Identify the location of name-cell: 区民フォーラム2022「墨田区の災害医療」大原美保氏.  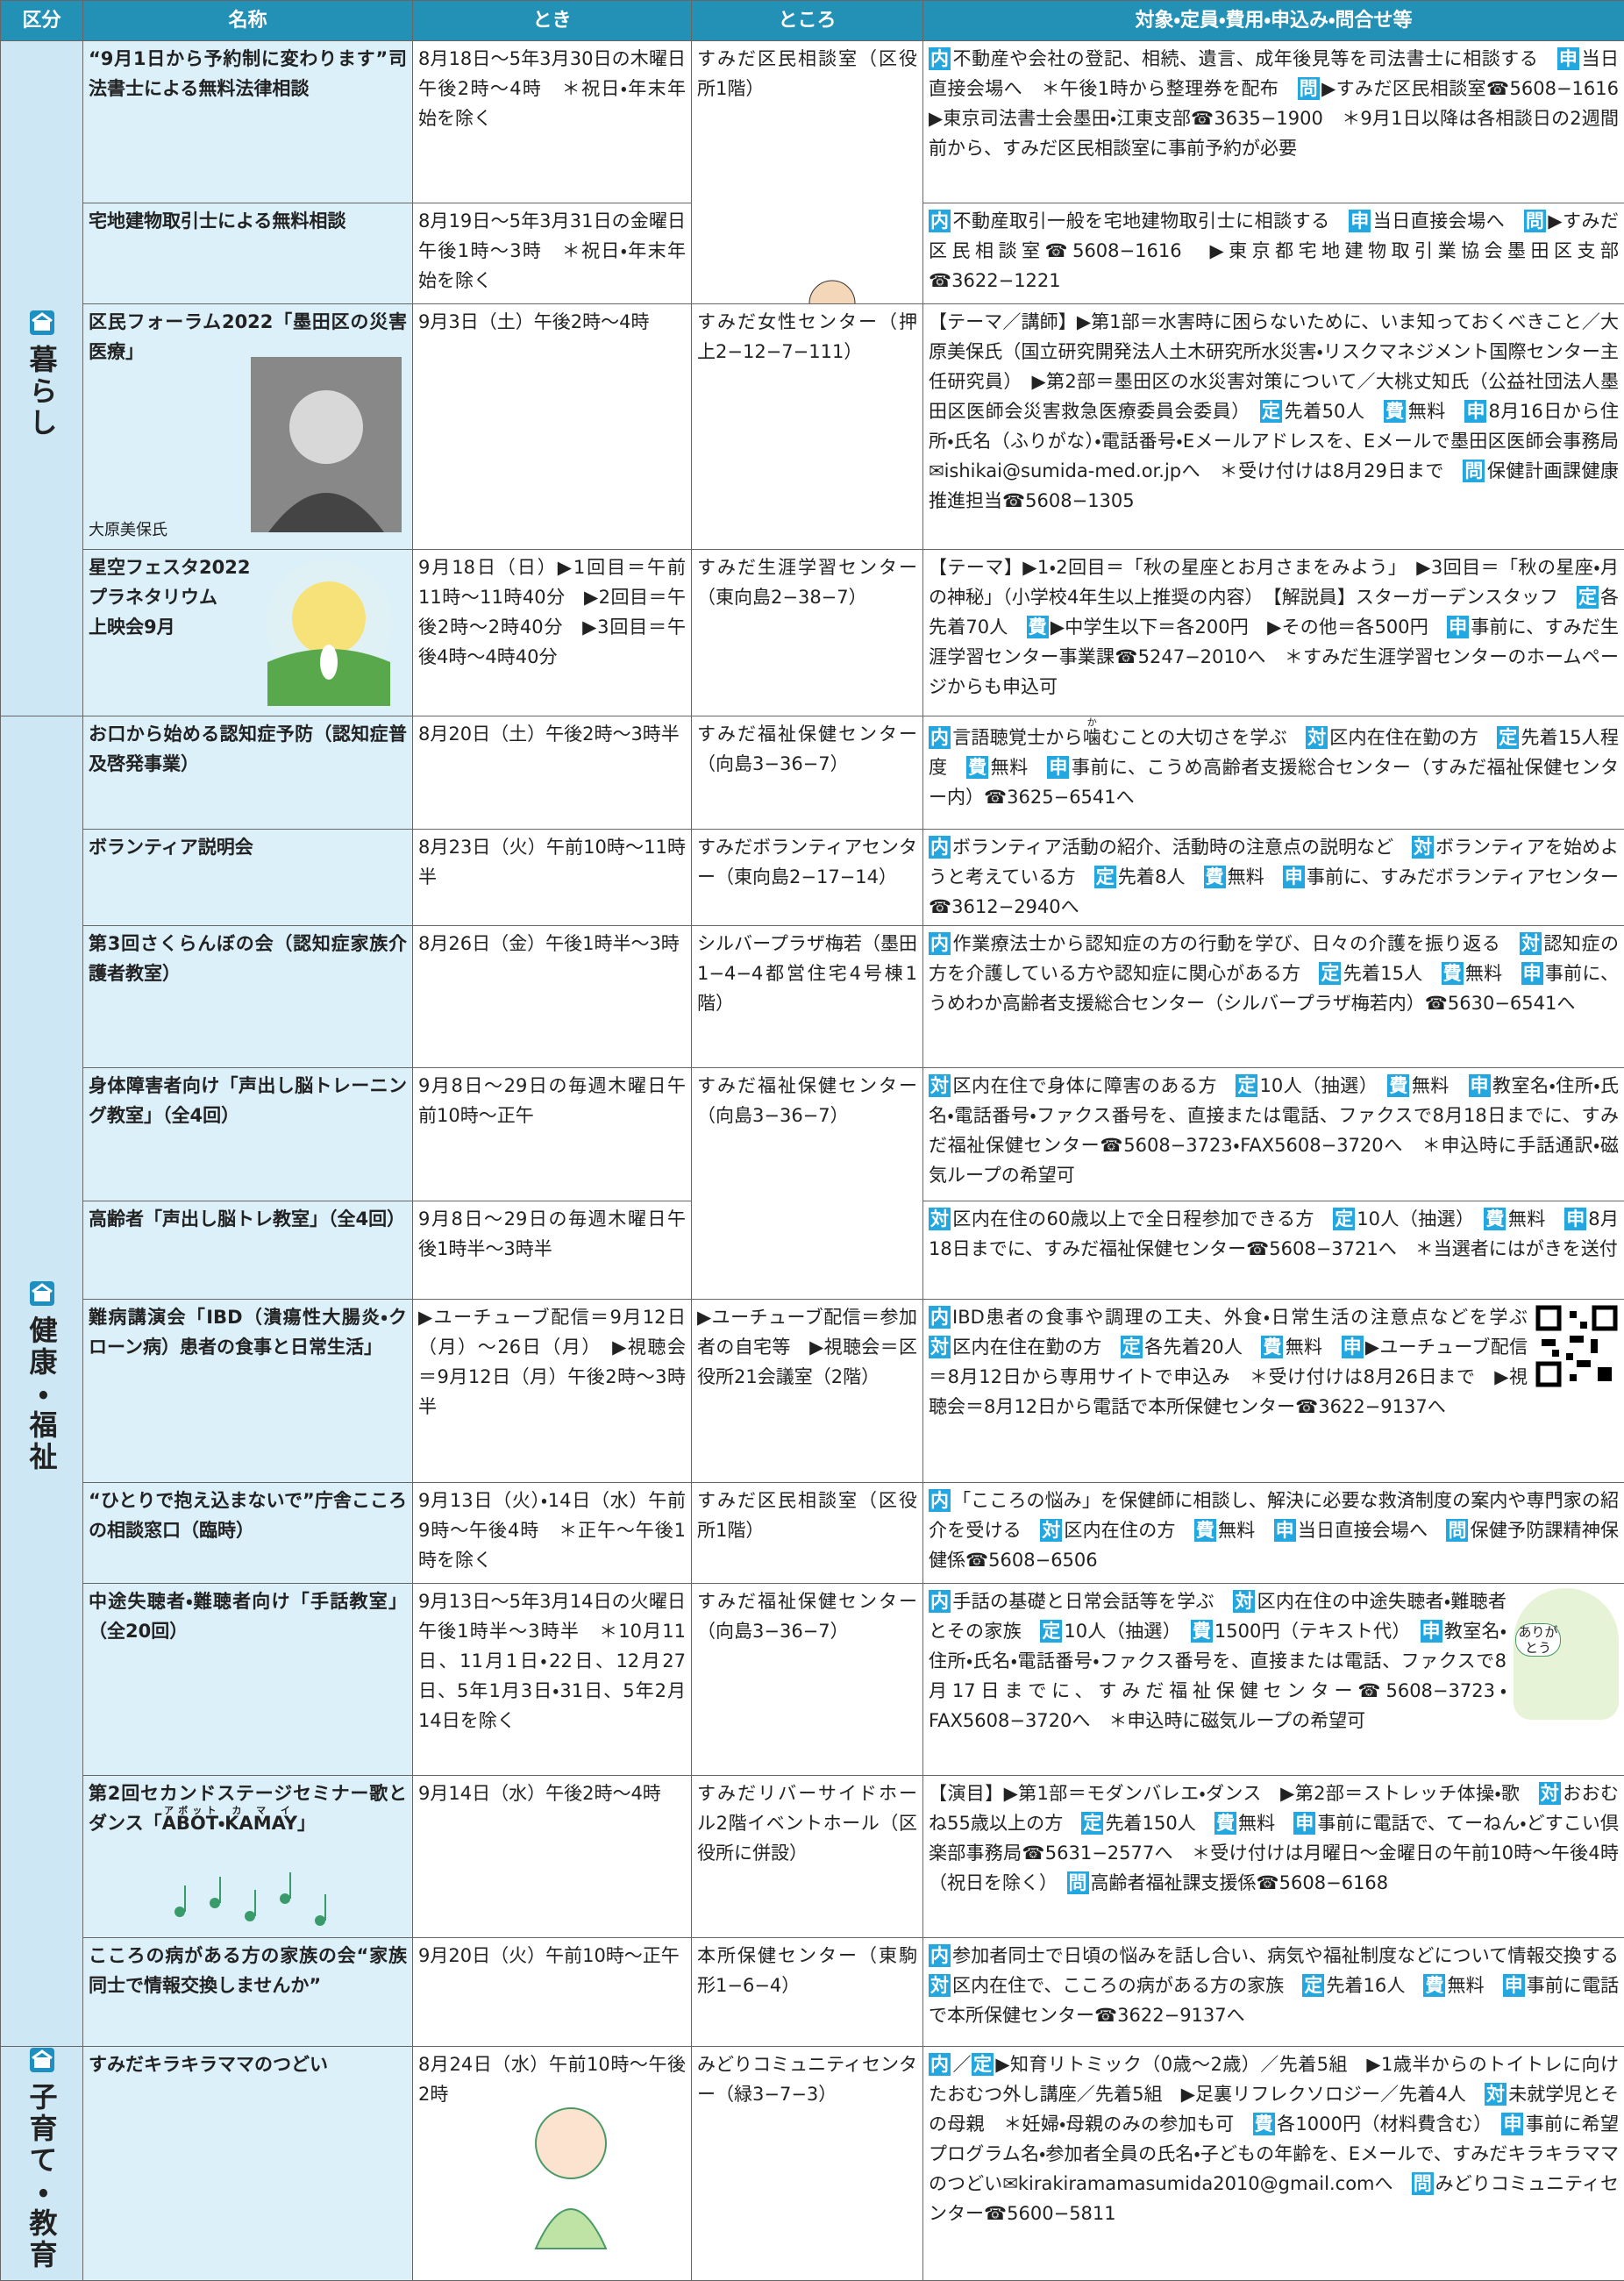
(248, 427).